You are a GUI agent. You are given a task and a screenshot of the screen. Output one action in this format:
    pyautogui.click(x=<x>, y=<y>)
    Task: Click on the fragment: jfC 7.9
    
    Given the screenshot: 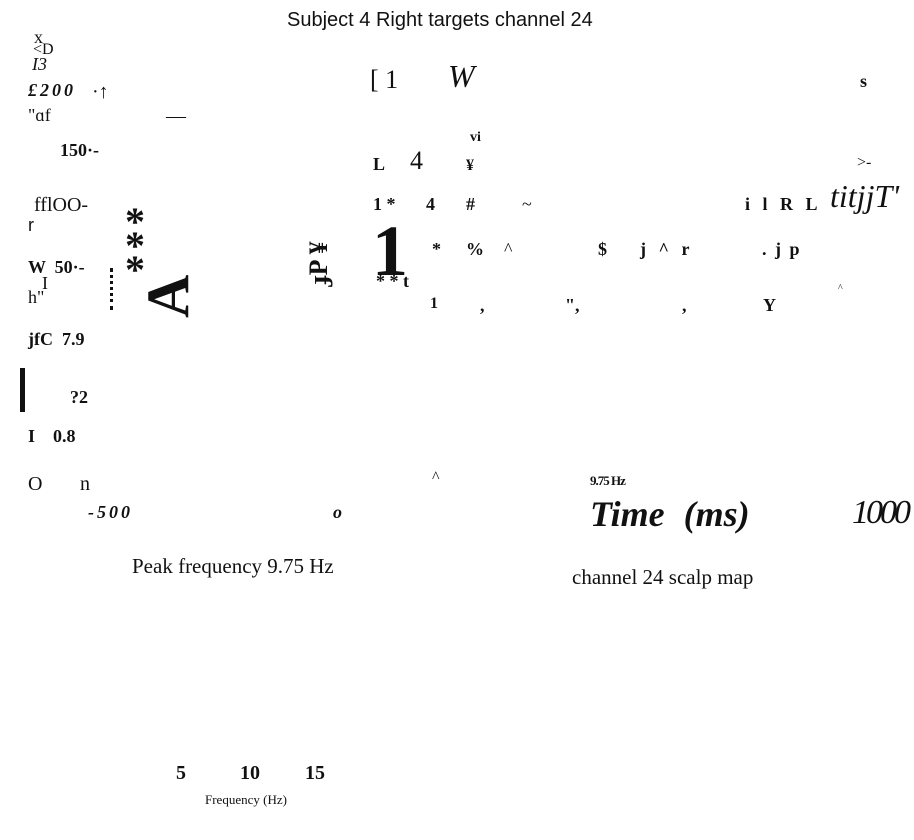 What is the action you would take?
    pyautogui.click(x=56, y=339)
    